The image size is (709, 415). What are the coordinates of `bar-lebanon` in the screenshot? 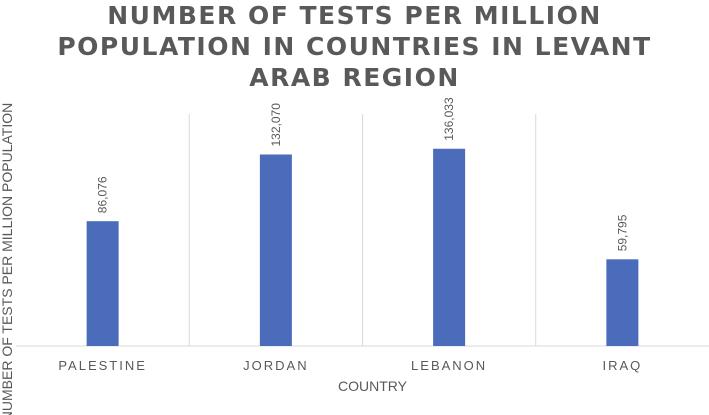 It's located at (449, 247).